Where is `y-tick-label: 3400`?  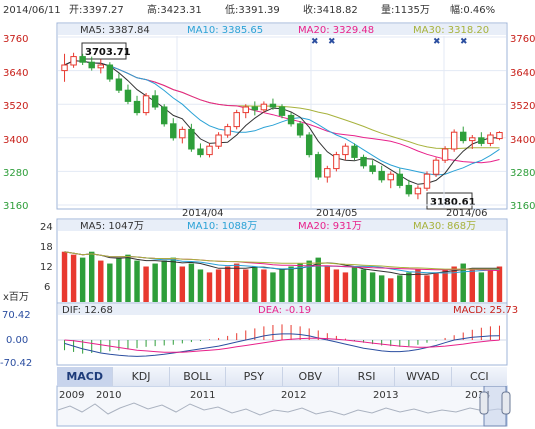 y-tick-label: 3400 is located at coordinates (15, 140).